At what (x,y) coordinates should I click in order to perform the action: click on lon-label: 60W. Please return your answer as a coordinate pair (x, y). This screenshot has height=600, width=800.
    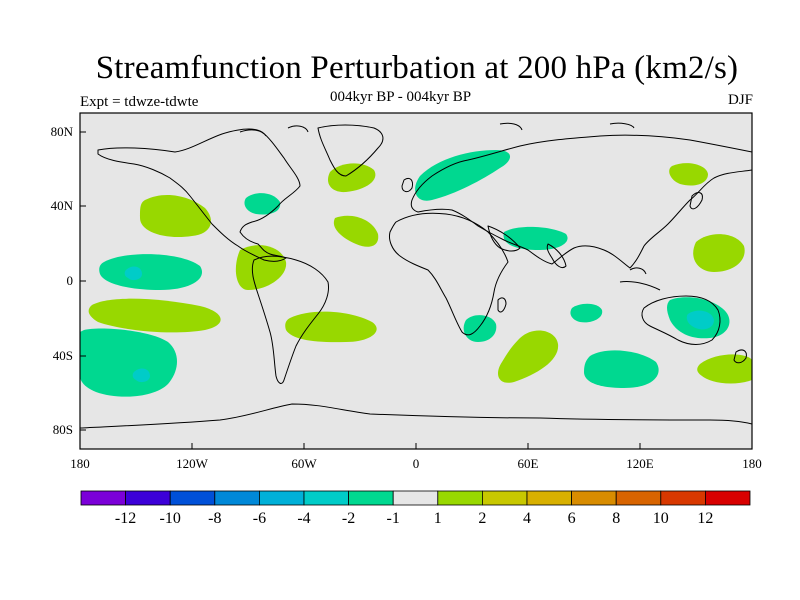
    Looking at the image, I should click on (304, 463).